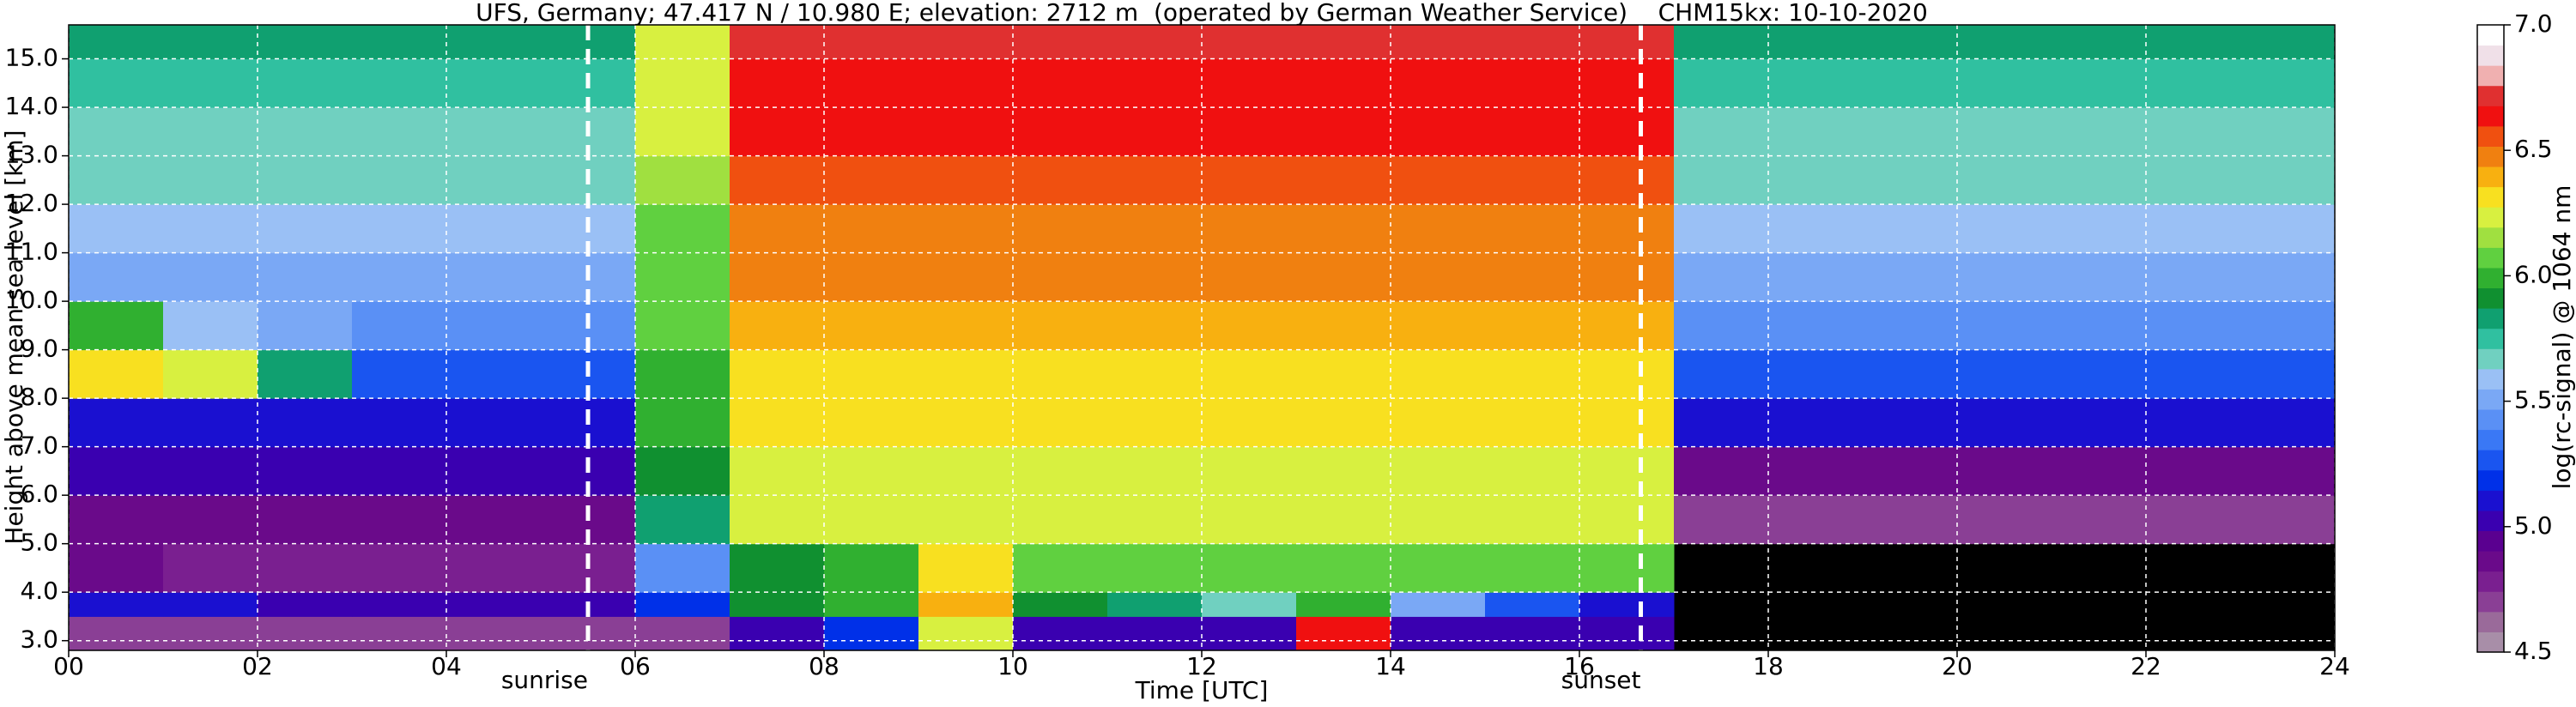 The width and height of the screenshot is (2576, 707). Describe the element at coordinates (2562, 337) in the screenshot. I see `colorbar-label: log(rc-signal) @ 1064 nm` at that location.